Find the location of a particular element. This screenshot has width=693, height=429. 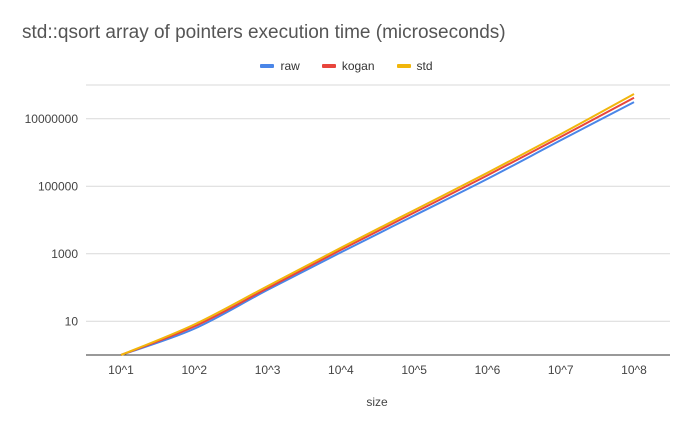

legend-item-std: std is located at coordinates (414, 66).